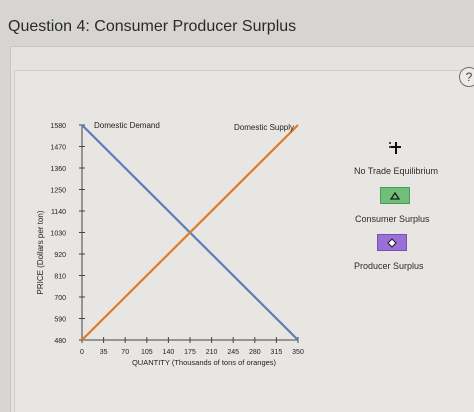  I want to click on x-tick-label: 245, so click(233, 352).